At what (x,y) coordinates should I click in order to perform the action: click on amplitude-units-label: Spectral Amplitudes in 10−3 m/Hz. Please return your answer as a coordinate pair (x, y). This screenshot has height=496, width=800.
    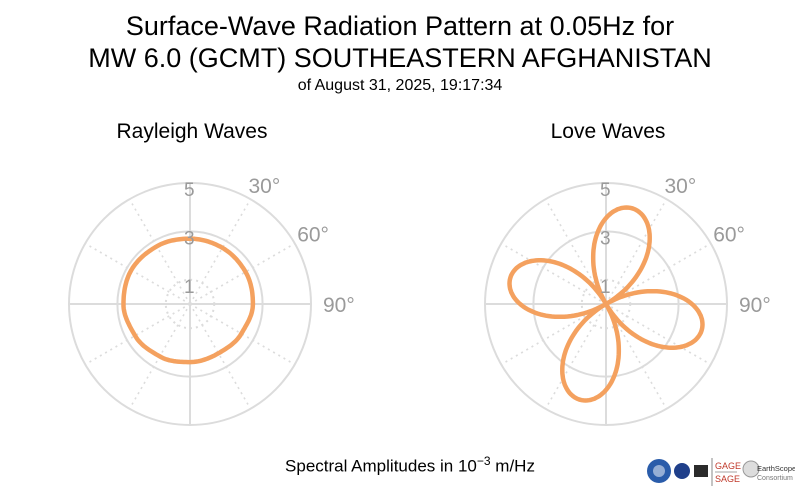
    Looking at the image, I should click on (400, 465).